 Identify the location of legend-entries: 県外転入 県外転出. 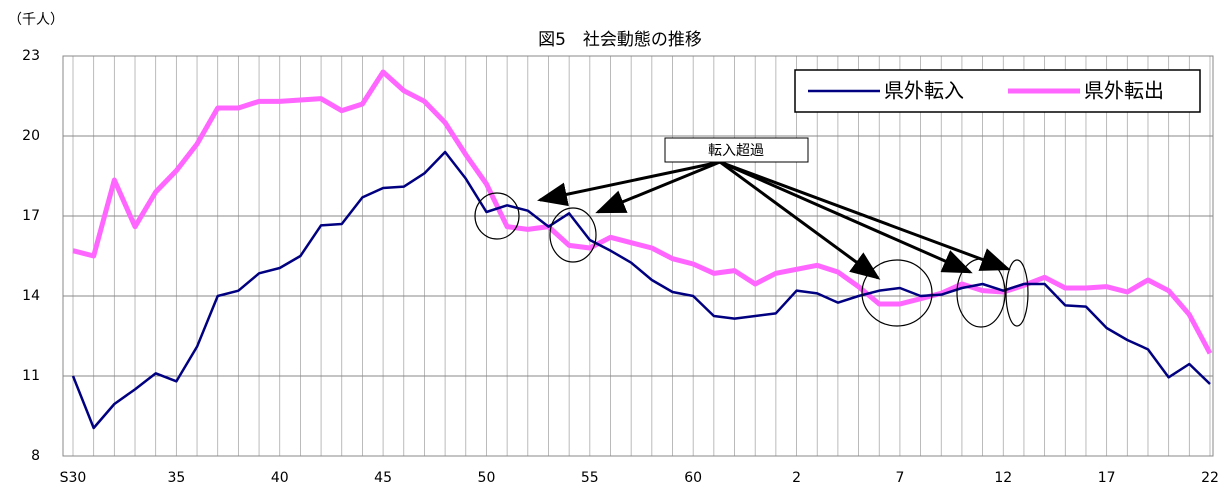
(986, 91).